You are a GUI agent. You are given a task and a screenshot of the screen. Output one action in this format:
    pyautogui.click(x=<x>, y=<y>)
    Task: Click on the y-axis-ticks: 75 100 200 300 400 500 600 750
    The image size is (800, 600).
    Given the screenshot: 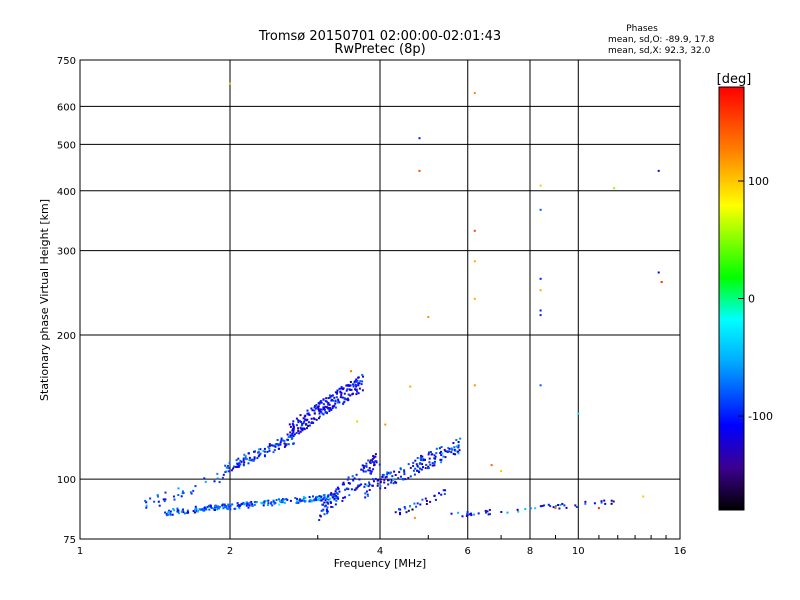 What is the action you would take?
    pyautogui.click(x=66, y=301)
    